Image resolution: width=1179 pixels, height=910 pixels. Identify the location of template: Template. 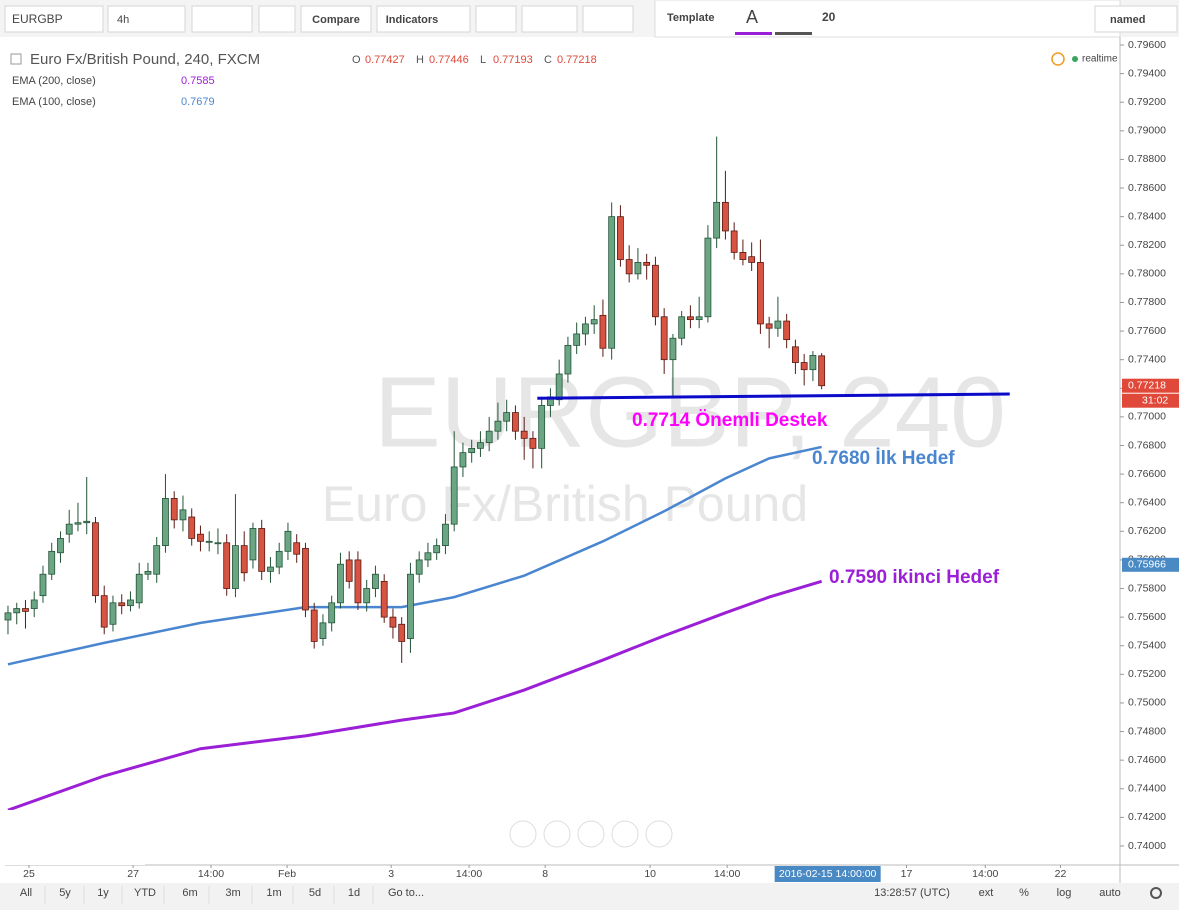
(690, 18).